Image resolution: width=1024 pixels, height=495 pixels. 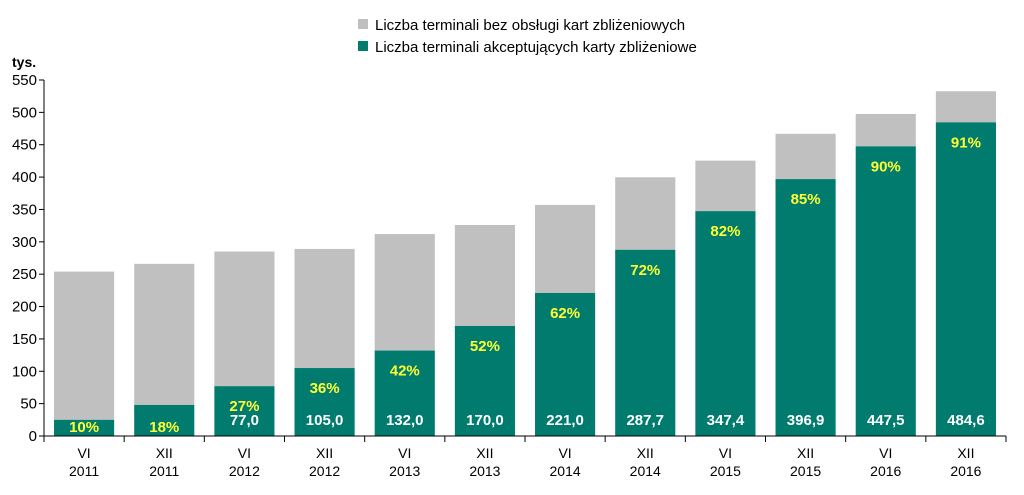 I want to click on y-tick-label-5: 200, so click(x=24, y=307).